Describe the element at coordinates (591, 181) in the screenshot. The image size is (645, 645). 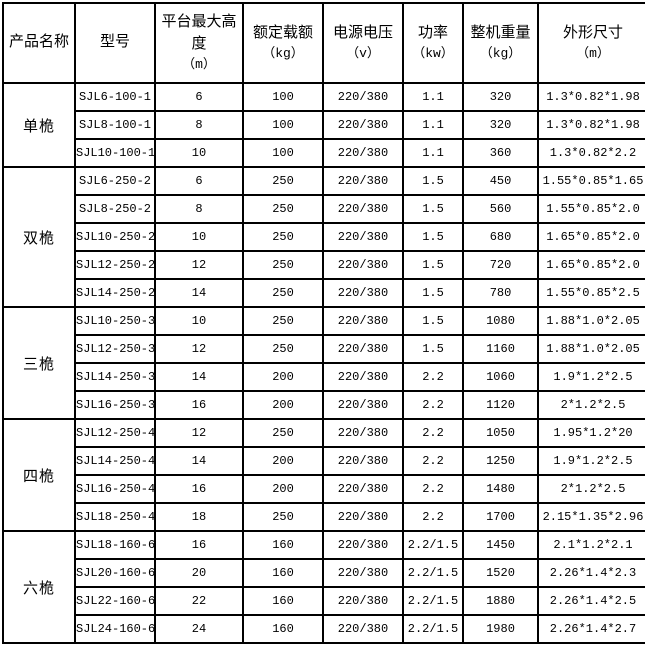
I see `dimensions-cell: 1.55*0.85*1.65` at that location.